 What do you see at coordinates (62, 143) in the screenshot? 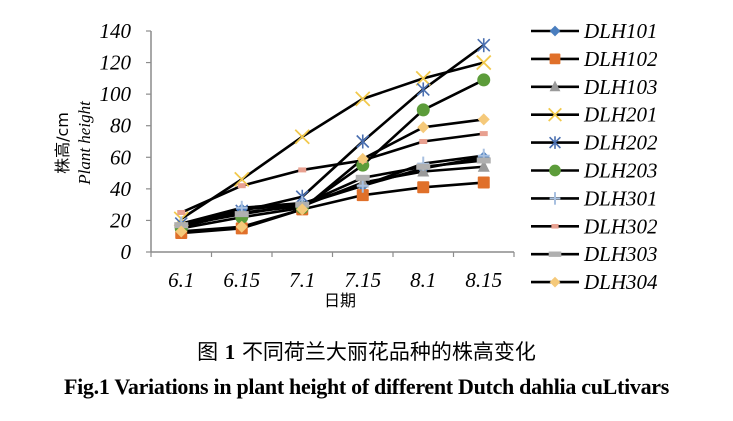
I see `y-axis-title-cn: 株高/cm` at bounding box center [62, 143].